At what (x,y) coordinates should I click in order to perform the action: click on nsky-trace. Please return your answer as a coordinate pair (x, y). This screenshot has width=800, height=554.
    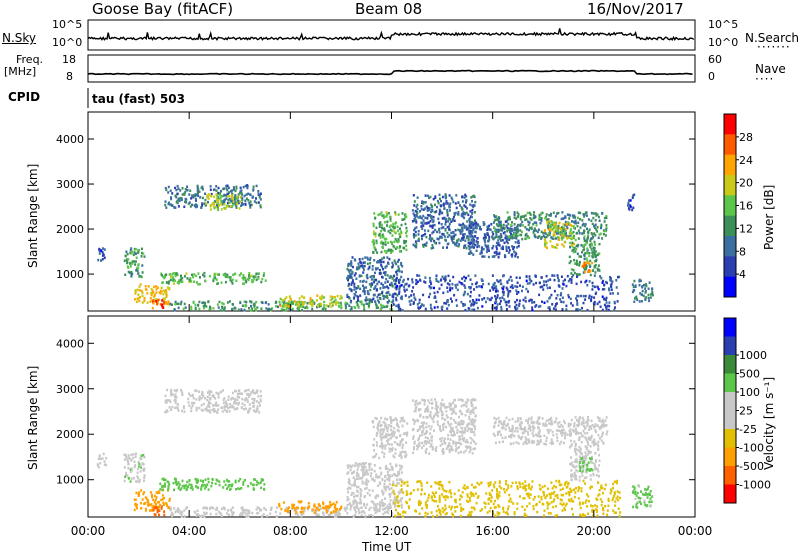
    Looking at the image, I should click on (391, 35).